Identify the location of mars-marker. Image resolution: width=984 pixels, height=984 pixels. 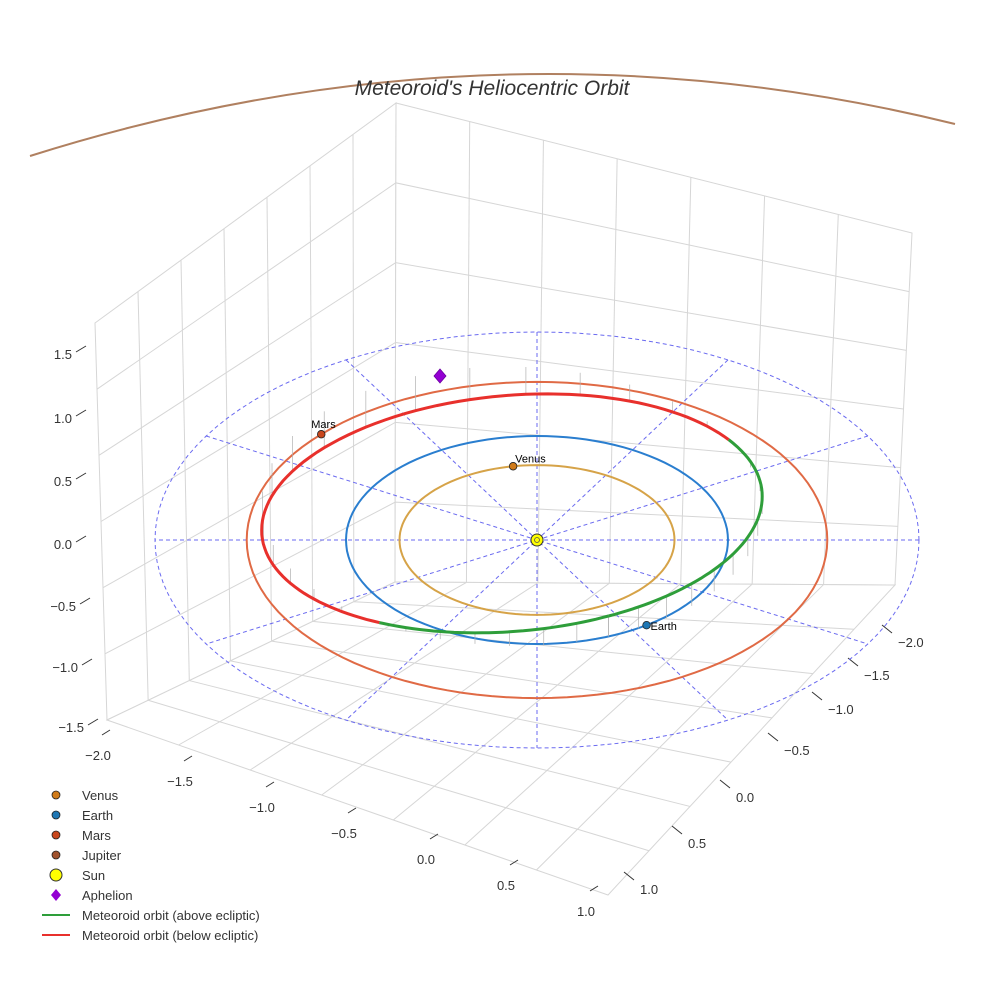
(321, 434).